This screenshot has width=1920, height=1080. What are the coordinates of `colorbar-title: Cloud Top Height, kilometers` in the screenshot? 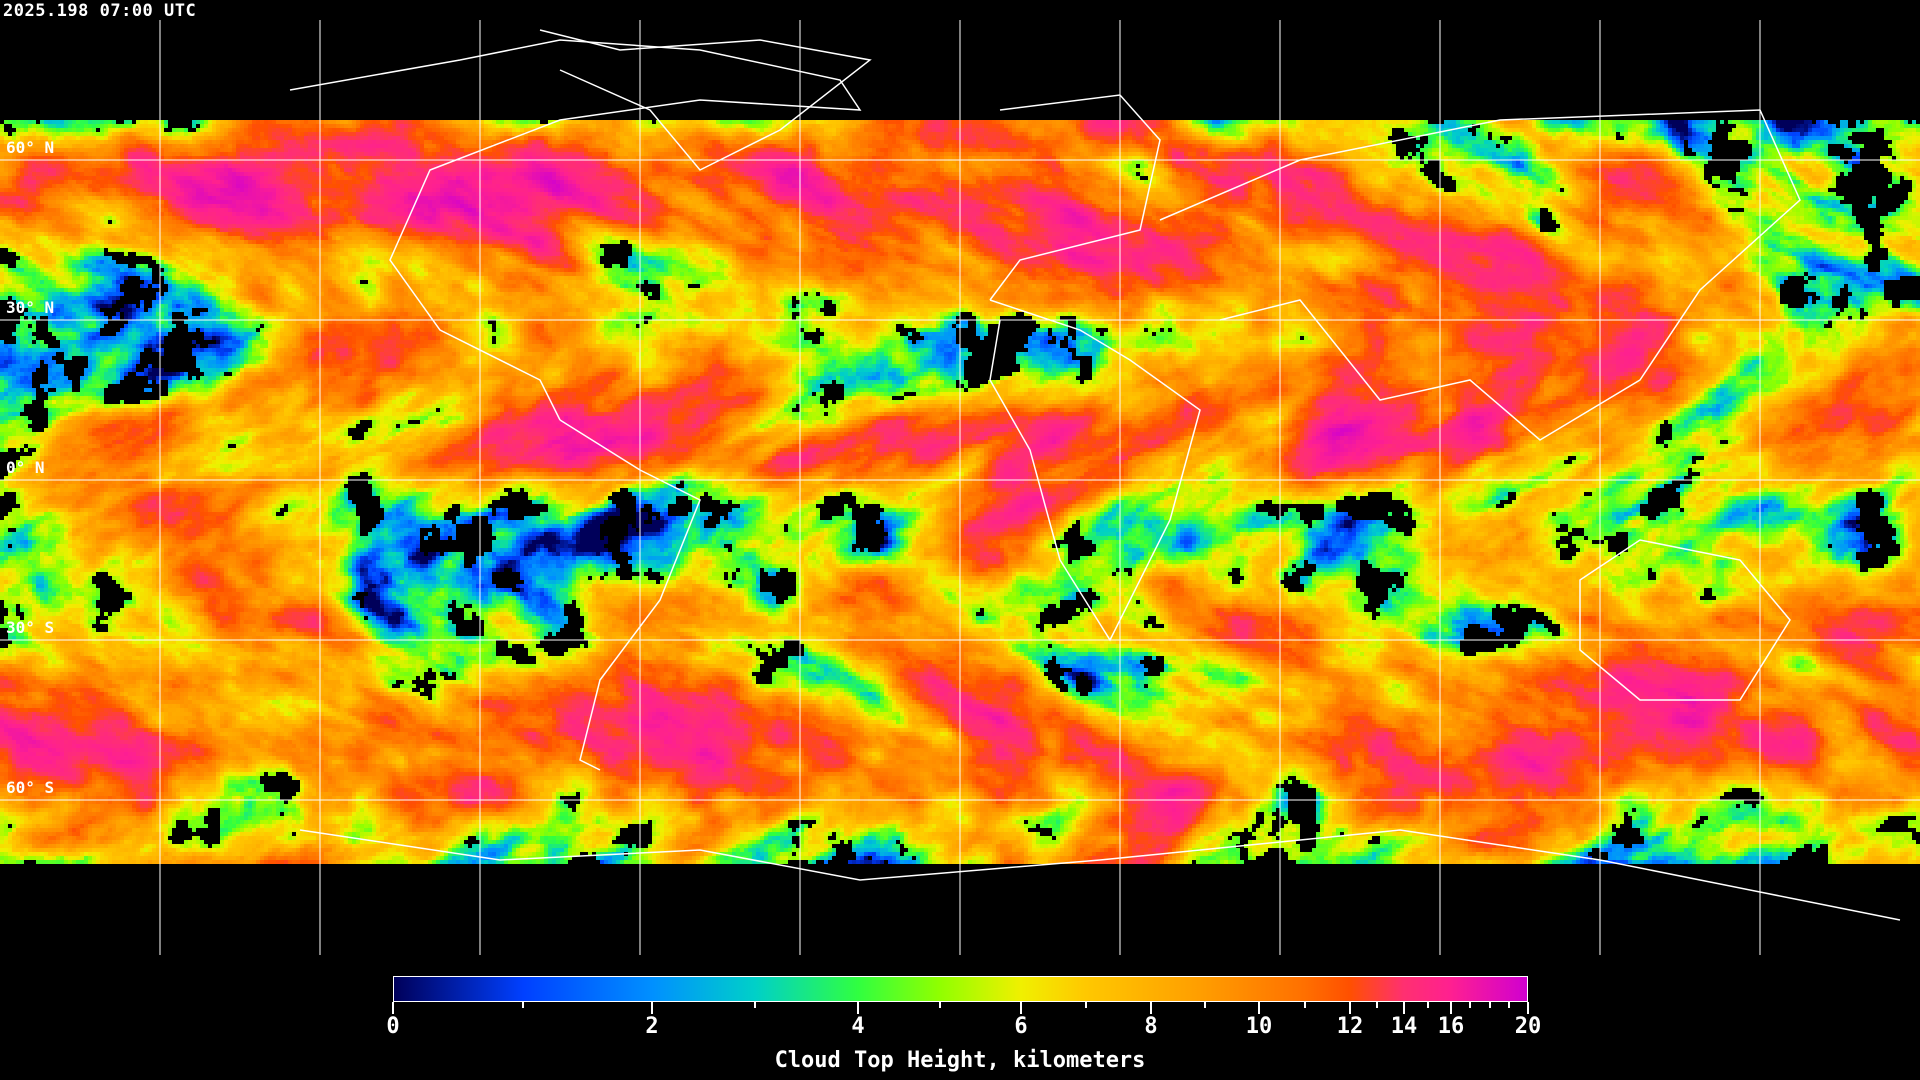 It's located at (960, 1060).